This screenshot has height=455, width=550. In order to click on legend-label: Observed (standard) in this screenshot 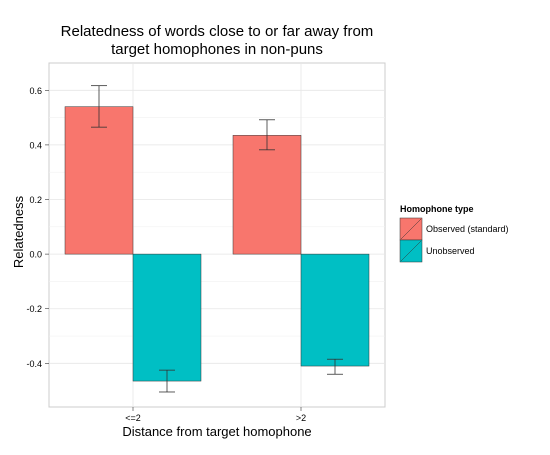, I will do `click(467, 229)`.